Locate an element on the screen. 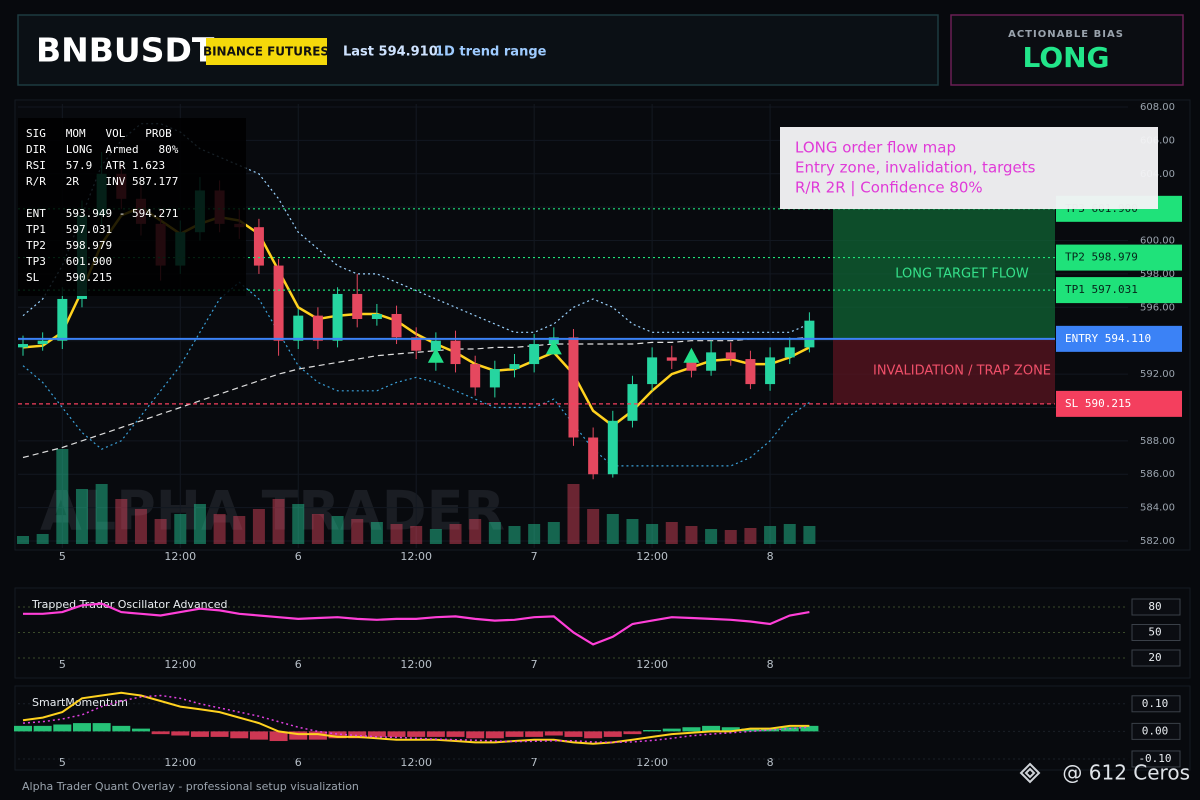 Image resolution: width=1200 pixels, height=800 pixels. callout is located at coordinates (969, 168).